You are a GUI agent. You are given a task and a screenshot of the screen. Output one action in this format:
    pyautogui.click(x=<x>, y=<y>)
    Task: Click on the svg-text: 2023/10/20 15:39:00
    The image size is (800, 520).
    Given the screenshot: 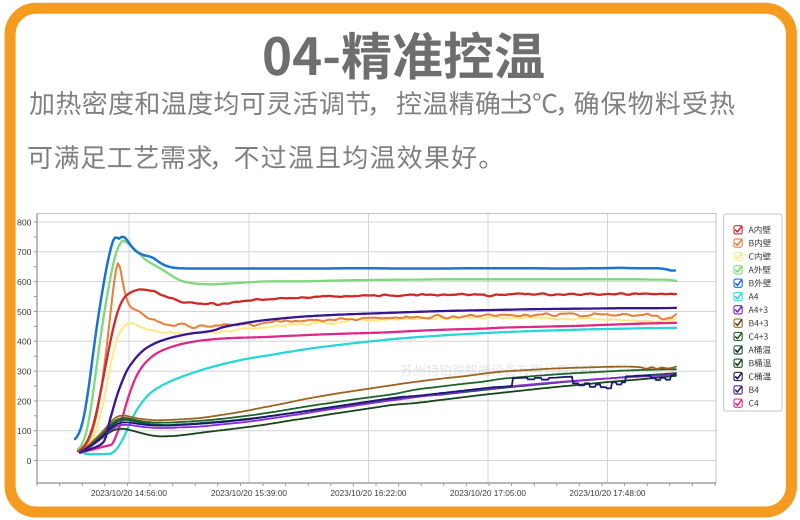 What is the action you would take?
    pyautogui.click(x=249, y=493)
    